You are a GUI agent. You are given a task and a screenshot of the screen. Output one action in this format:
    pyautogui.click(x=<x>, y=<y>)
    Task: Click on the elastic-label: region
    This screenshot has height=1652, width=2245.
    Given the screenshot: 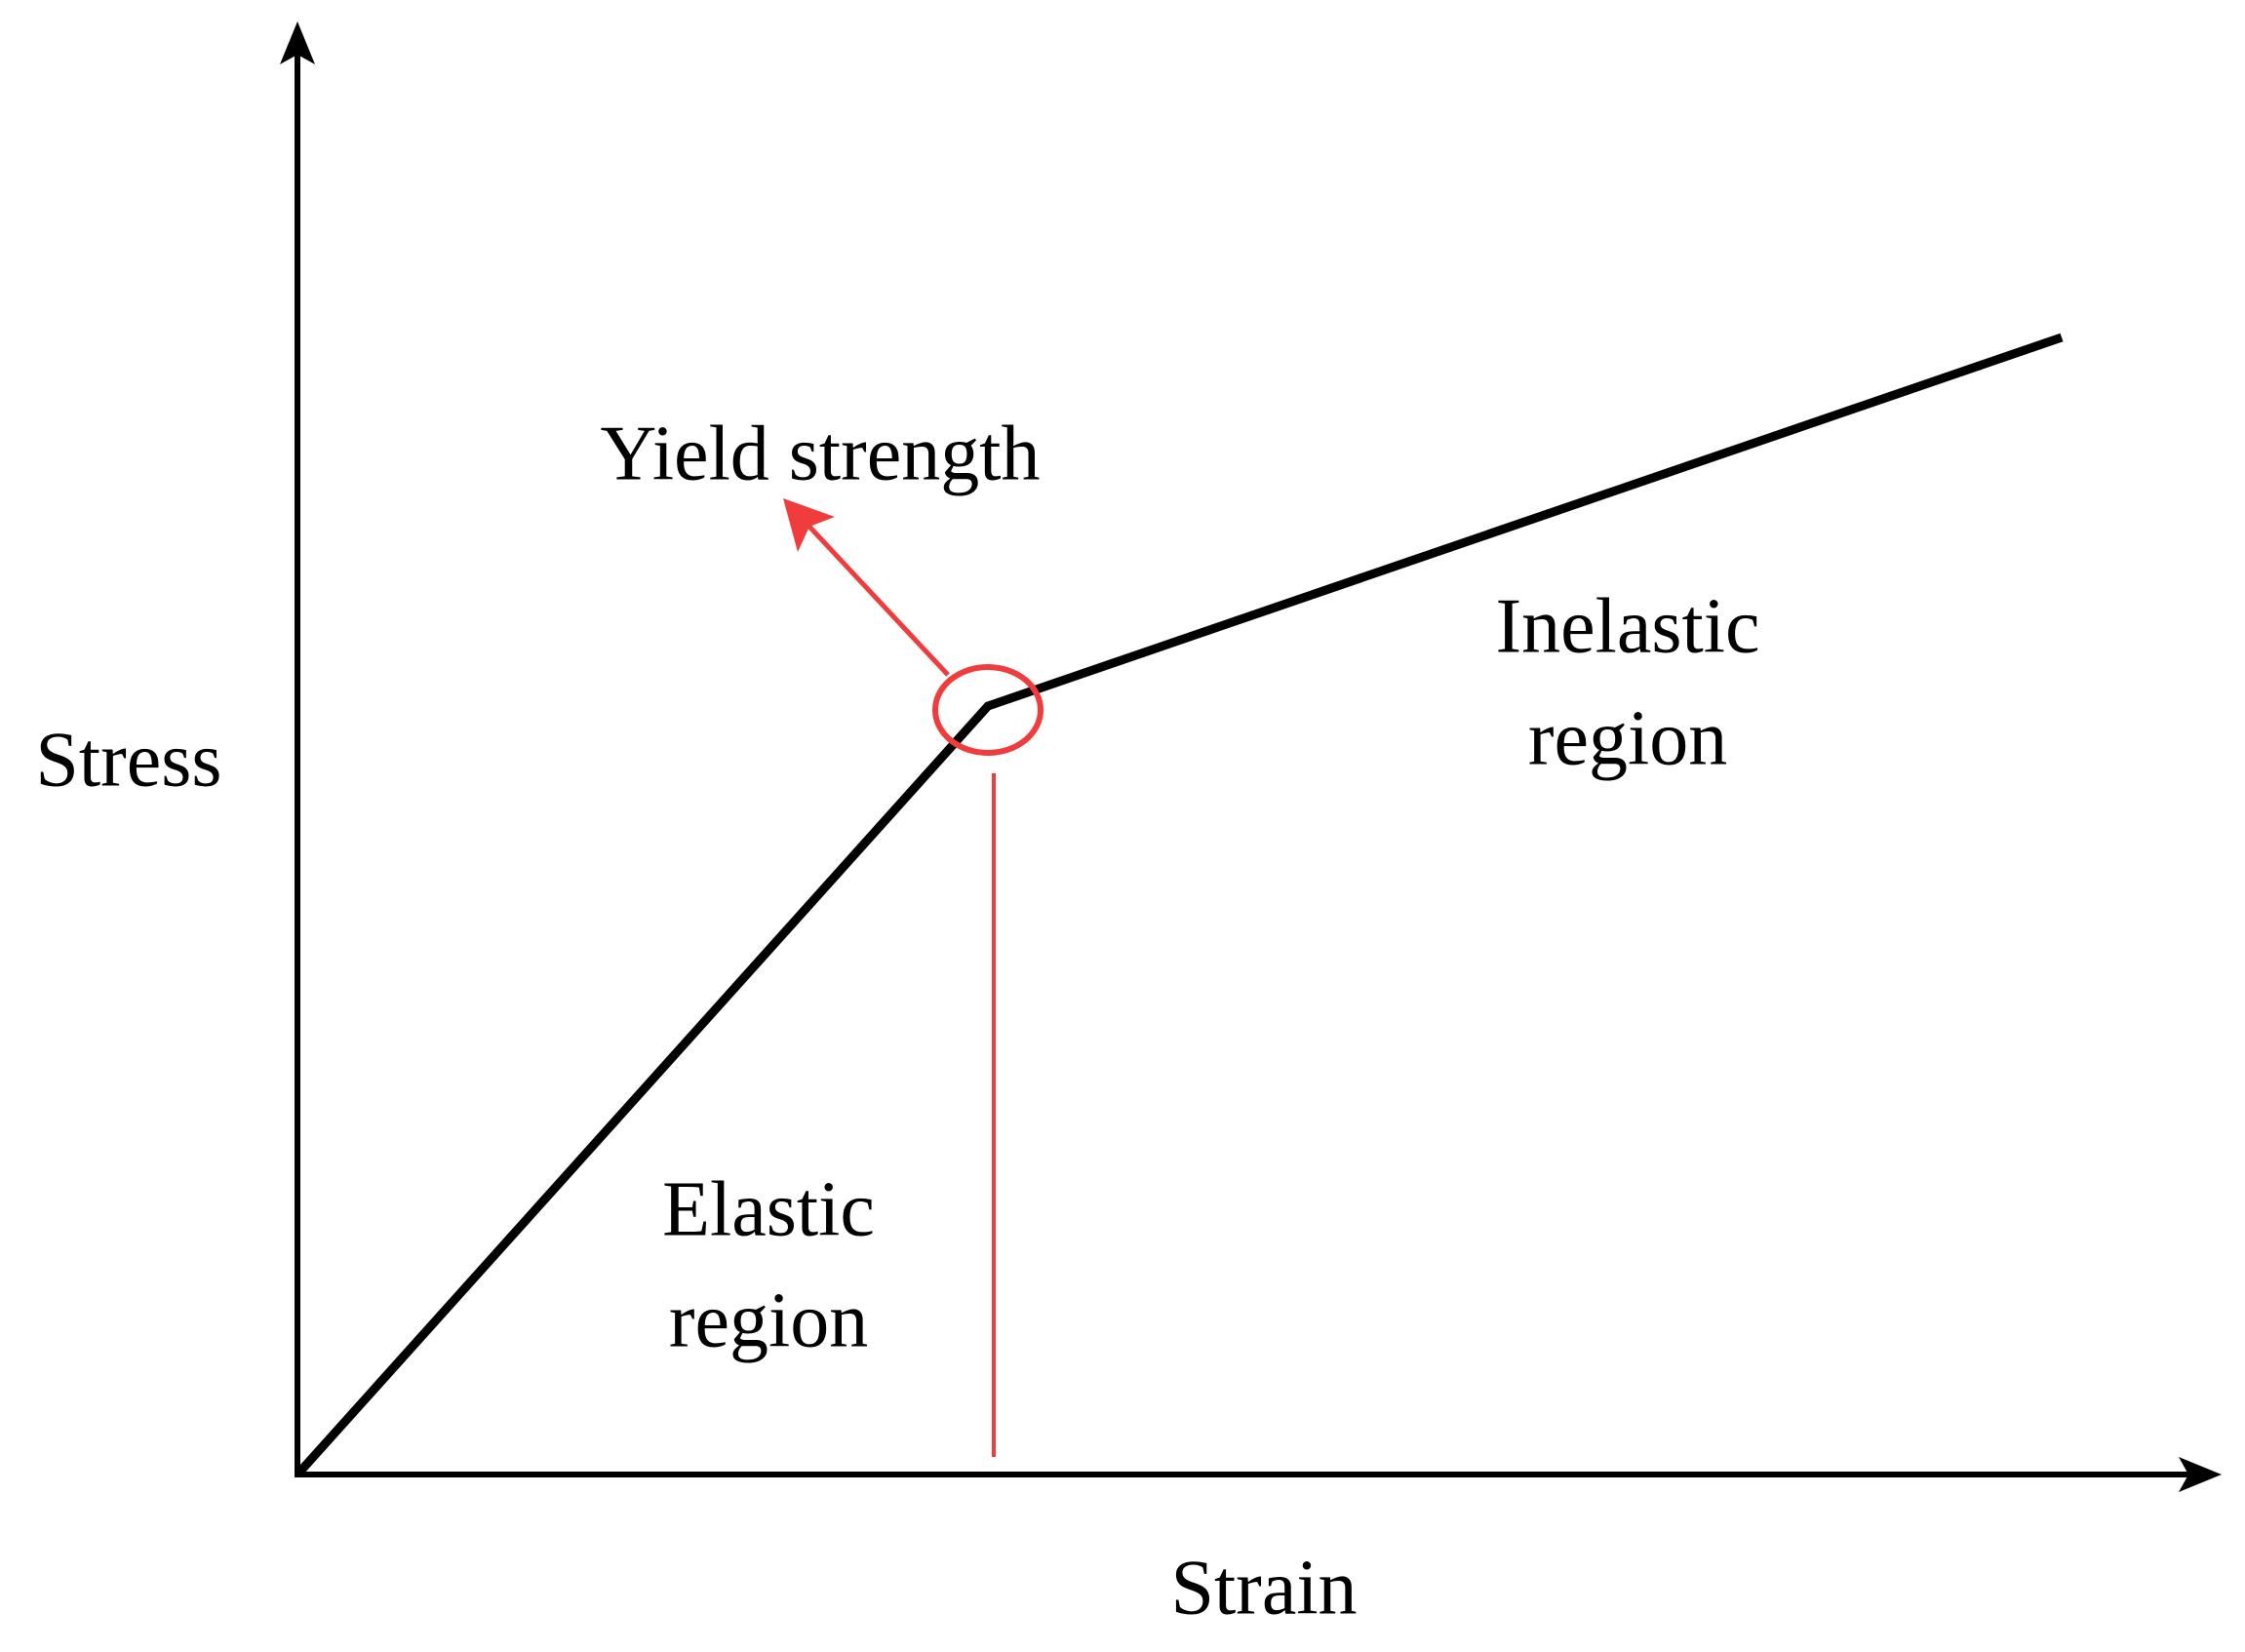 What is the action you would take?
    pyautogui.click(x=769, y=1320)
    